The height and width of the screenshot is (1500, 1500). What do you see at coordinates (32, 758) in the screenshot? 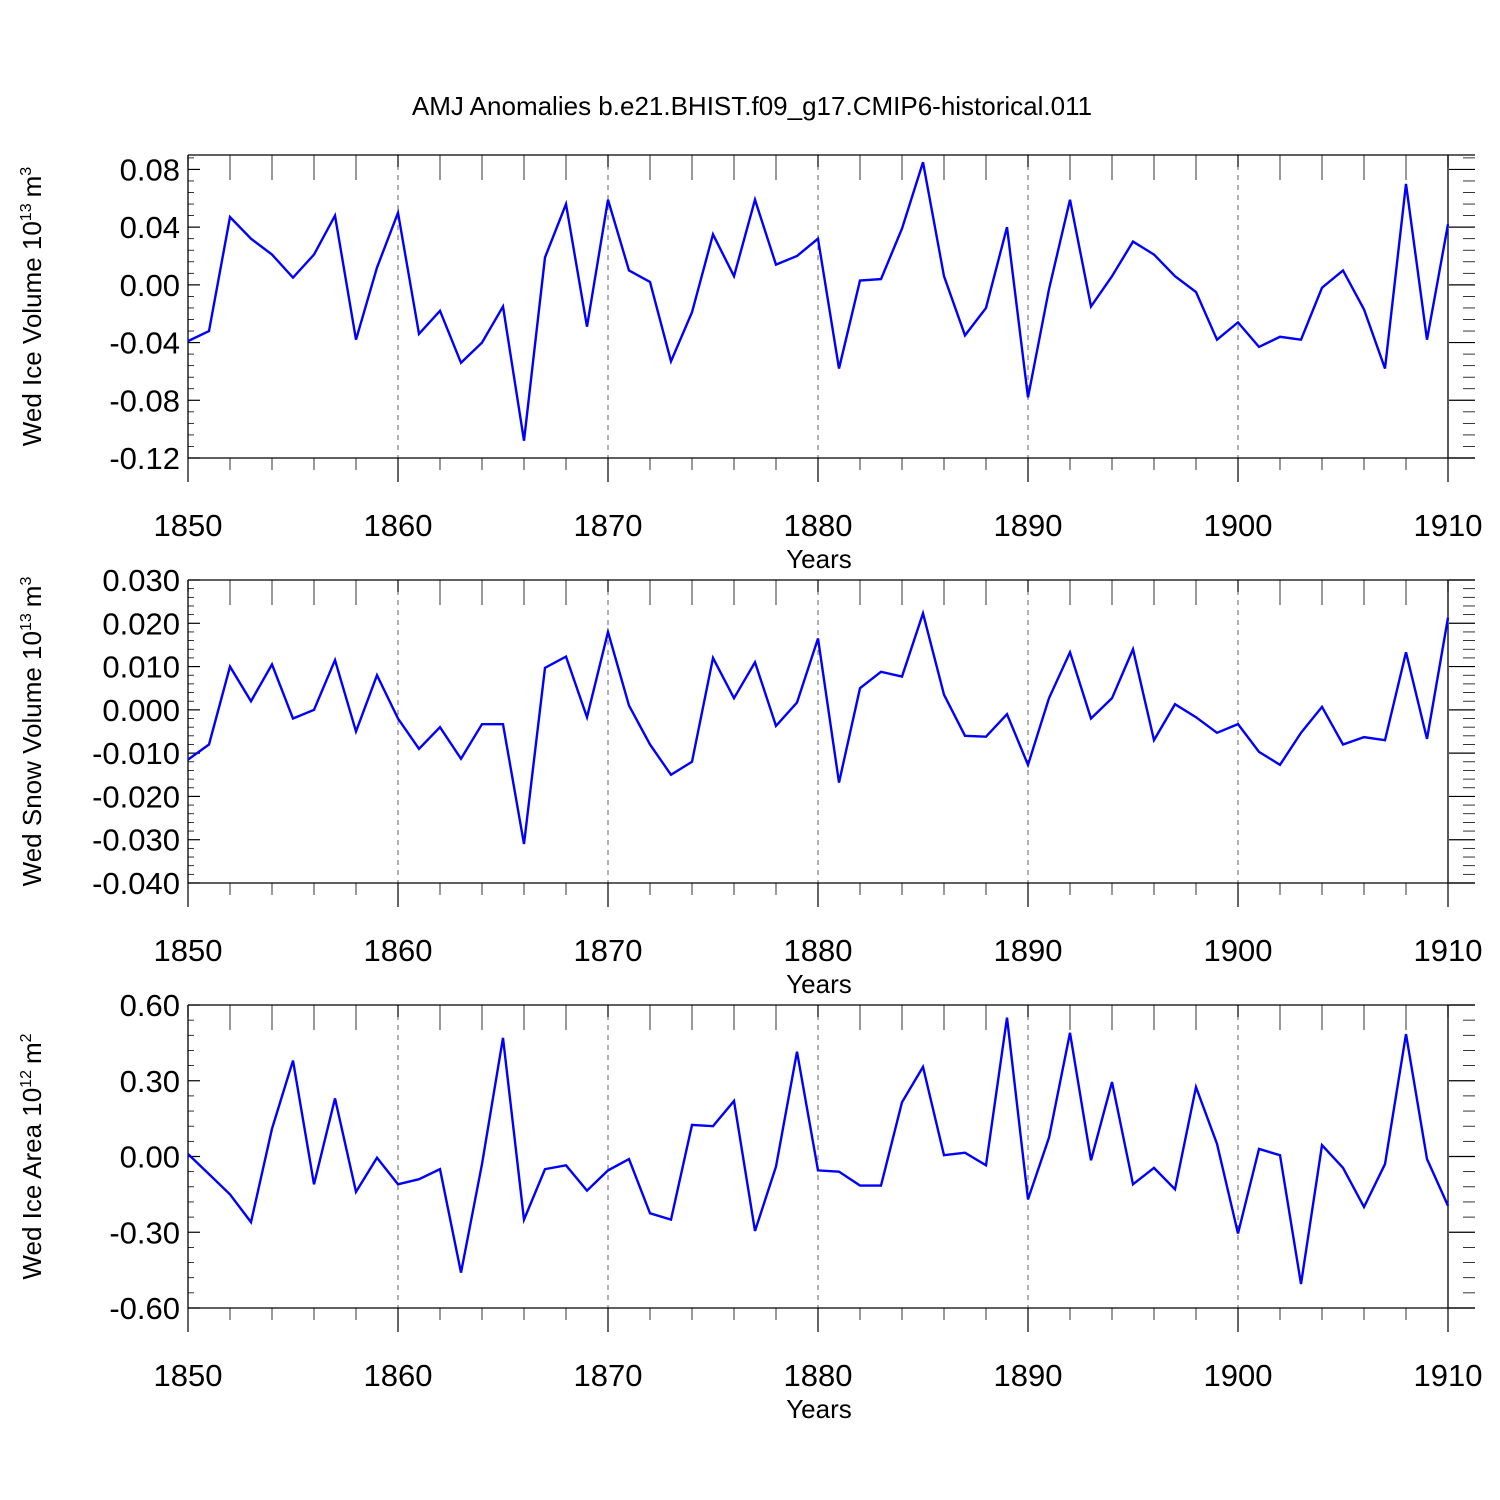
I see `y-axis-title-text: Wed Snow Volume 10` at bounding box center [32, 758].